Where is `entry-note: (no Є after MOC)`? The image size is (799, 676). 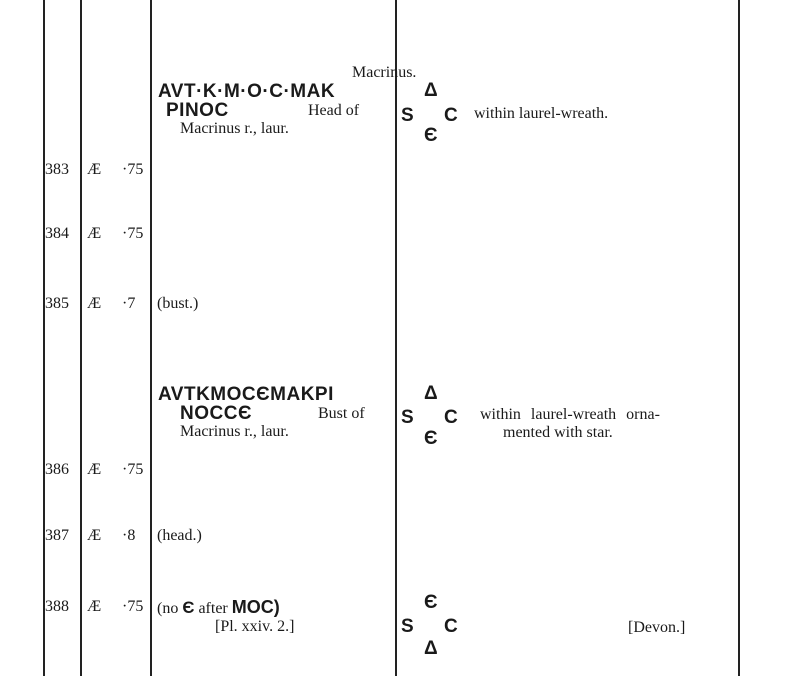
entry-note: (no Є after MOC) is located at coordinates (218, 607).